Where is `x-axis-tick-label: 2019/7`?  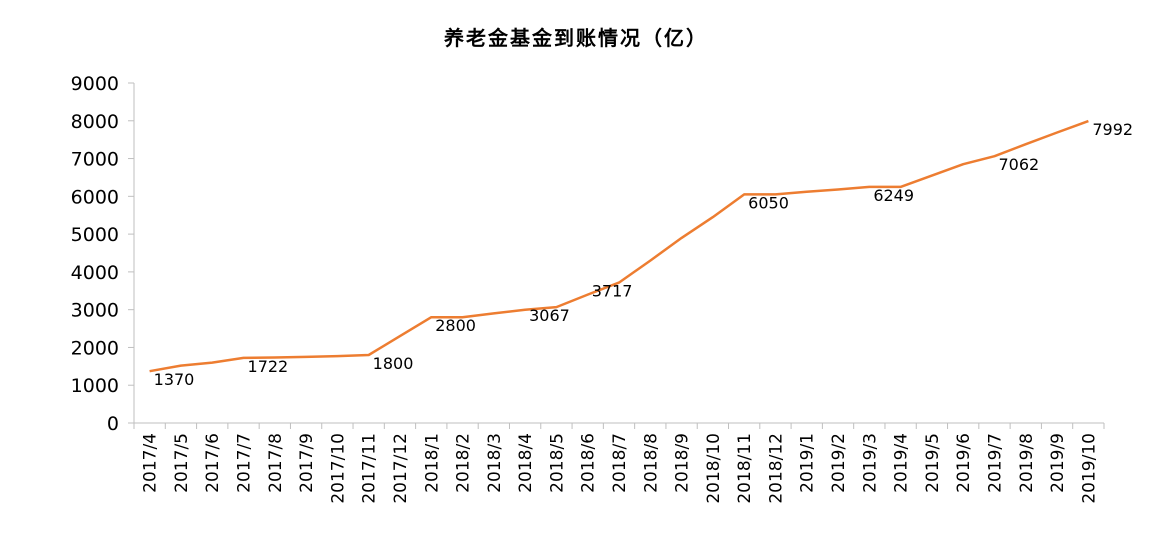 x-axis-tick-label: 2019/7 is located at coordinates (995, 463).